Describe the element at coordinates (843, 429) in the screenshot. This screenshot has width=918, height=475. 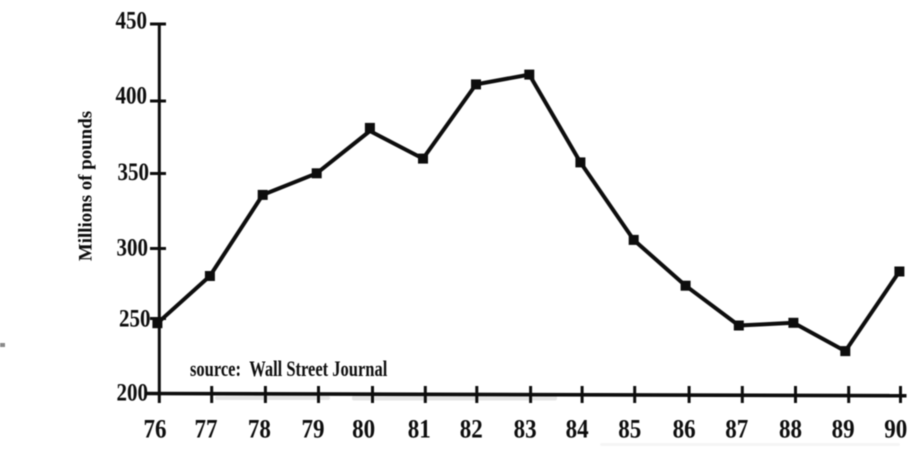
I see `svg-text: 89` at that location.